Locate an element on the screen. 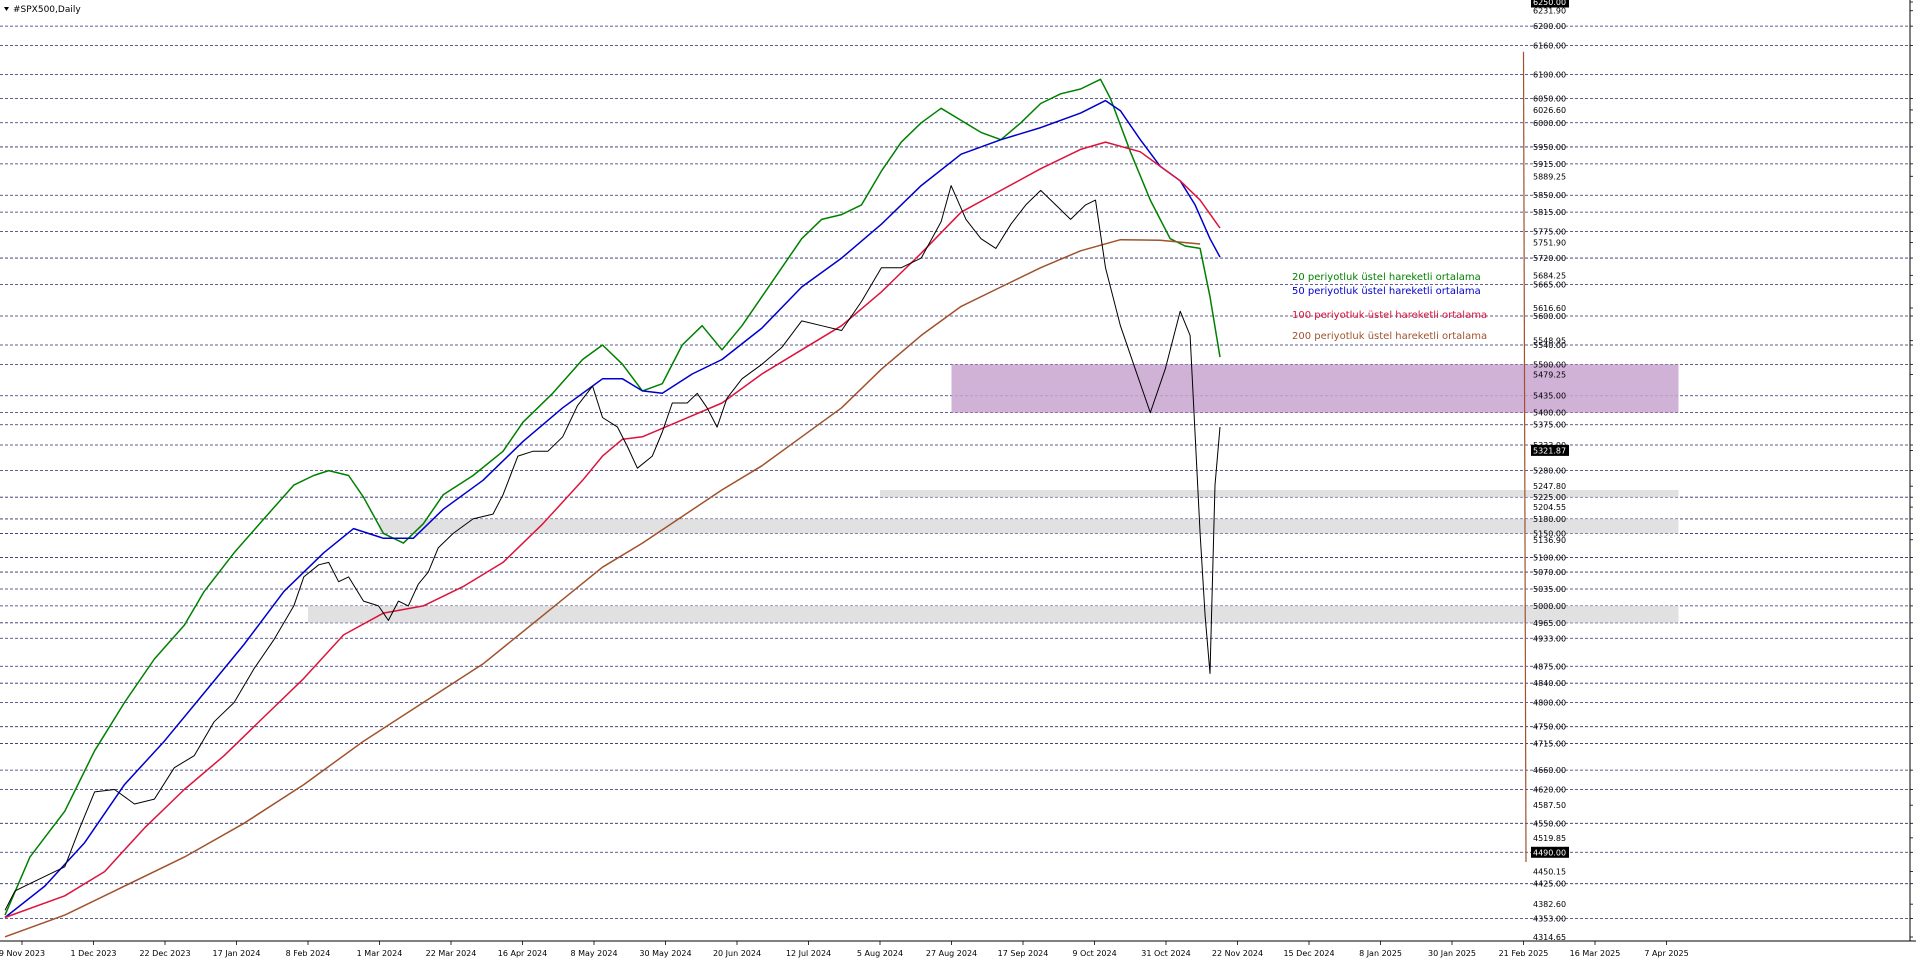  price-label-28: 5321.87 is located at coordinates (1549, 450).